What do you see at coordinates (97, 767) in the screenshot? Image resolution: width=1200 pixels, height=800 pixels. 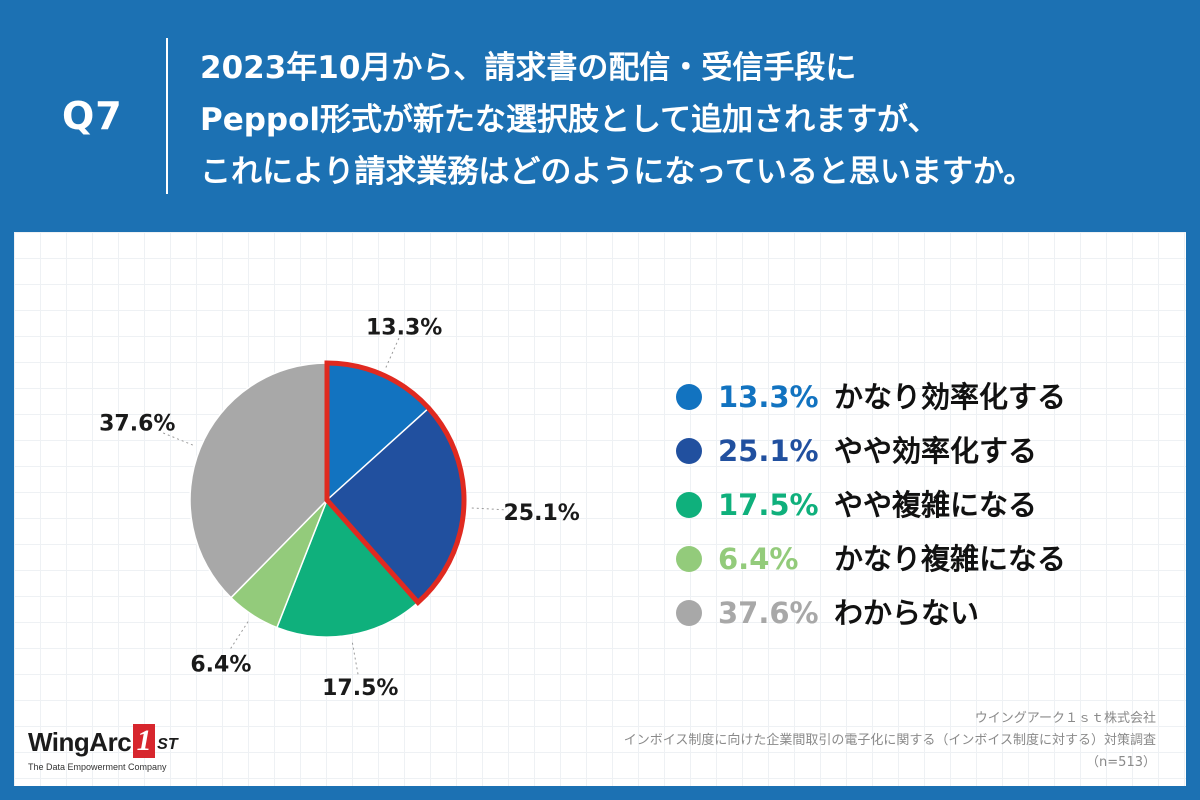 I see `logo-tagline: The Data Empowerment Company` at bounding box center [97, 767].